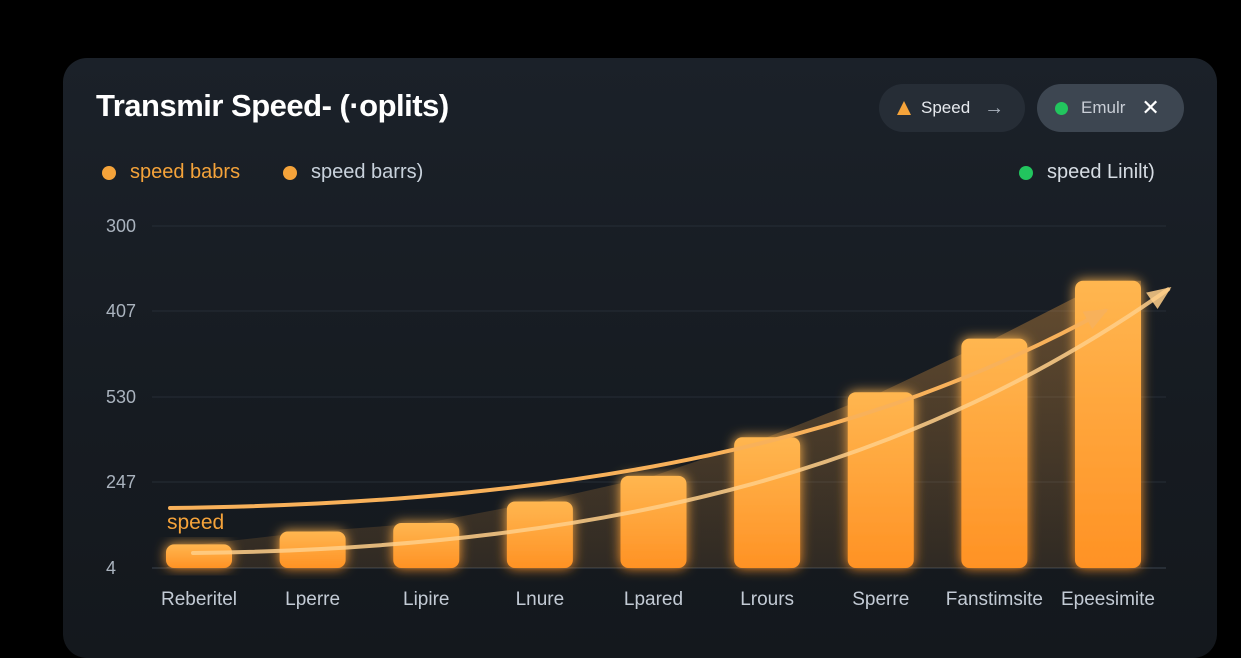  I want to click on bar-lnure, so click(539, 534).